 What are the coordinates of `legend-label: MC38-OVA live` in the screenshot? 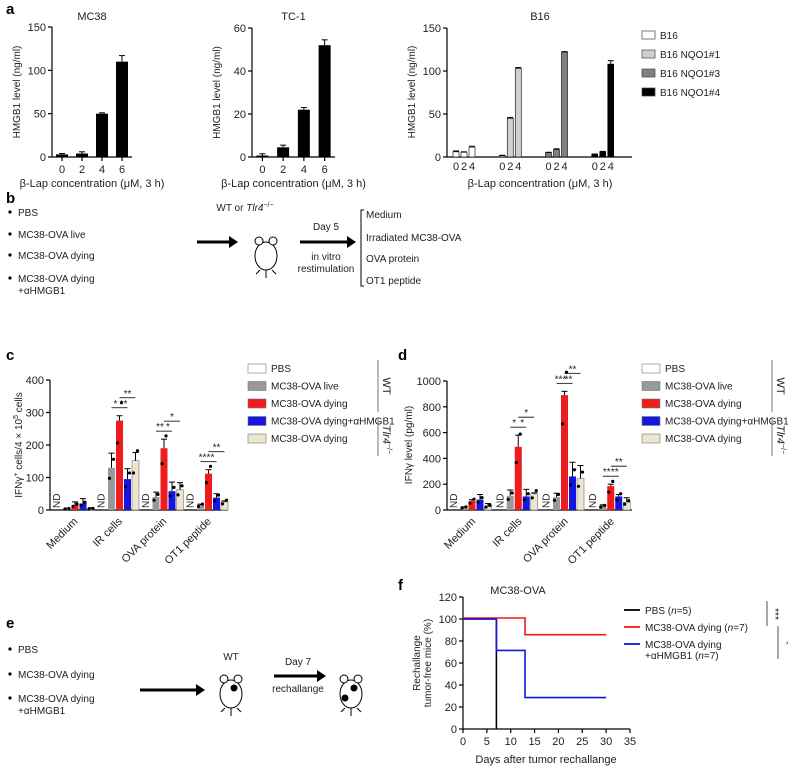 It's located at (305, 387).